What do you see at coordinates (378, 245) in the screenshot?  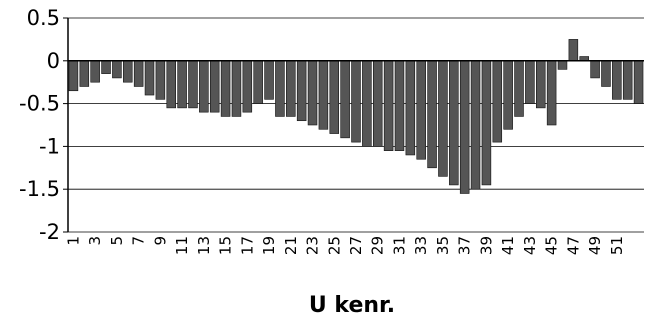 I see `x-tick-label: 29` at bounding box center [378, 245].